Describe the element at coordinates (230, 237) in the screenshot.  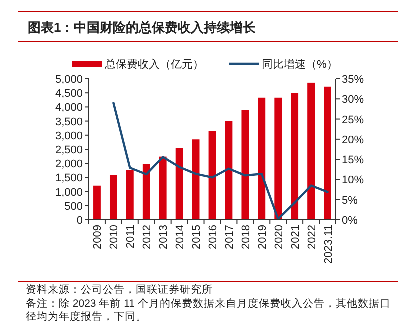
I see `x-tick-label: 2017` at that location.